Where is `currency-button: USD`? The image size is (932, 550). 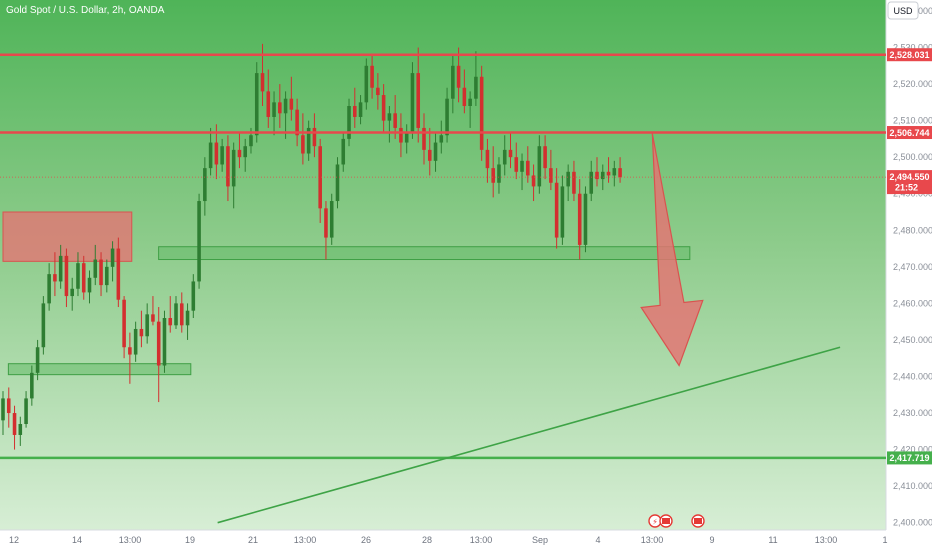
currency-button: USD is located at coordinates (903, 10).